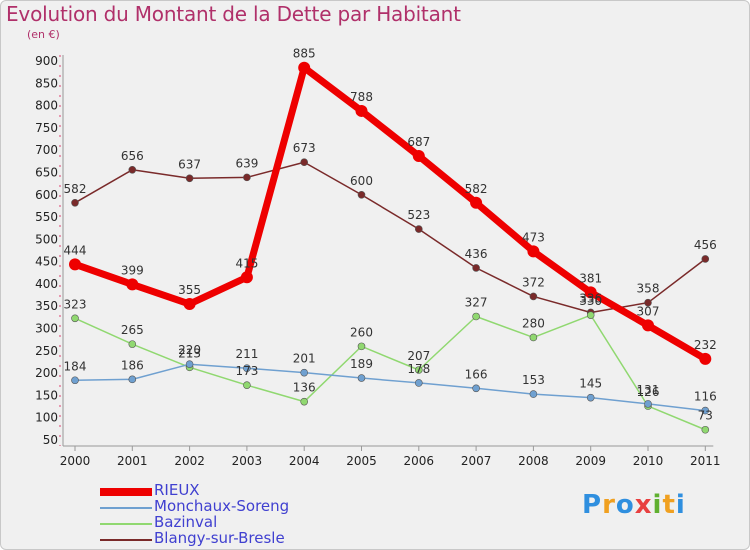 The width and height of the screenshot is (750, 550). What do you see at coordinates (247, 461) in the screenshot?
I see `x-tick-label: 2003` at bounding box center [247, 461].